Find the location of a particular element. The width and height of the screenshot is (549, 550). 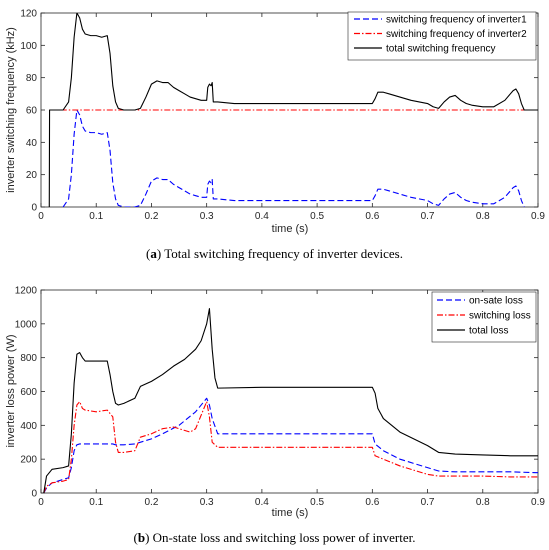

chart-a-xtick-label: 0 is located at coordinates (41, 216).